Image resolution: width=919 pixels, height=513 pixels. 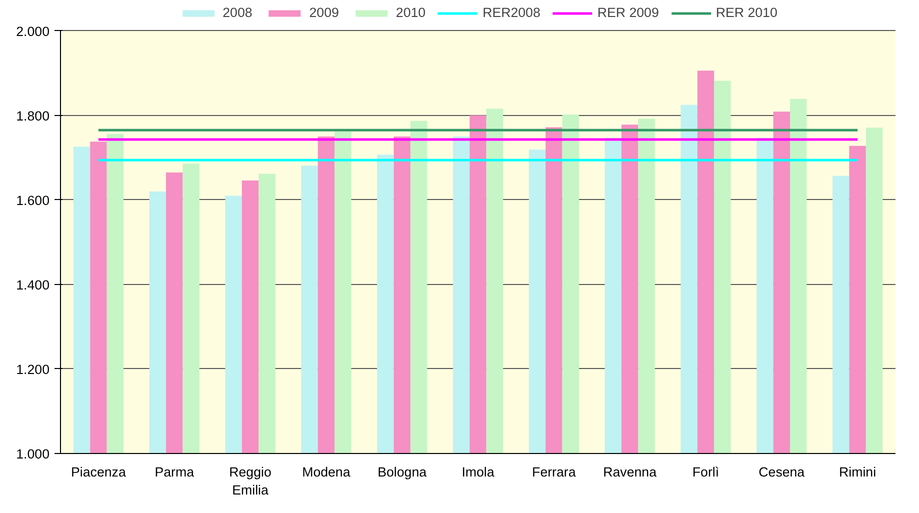 I want to click on x-tick-label: Imola, so click(x=478, y=472).